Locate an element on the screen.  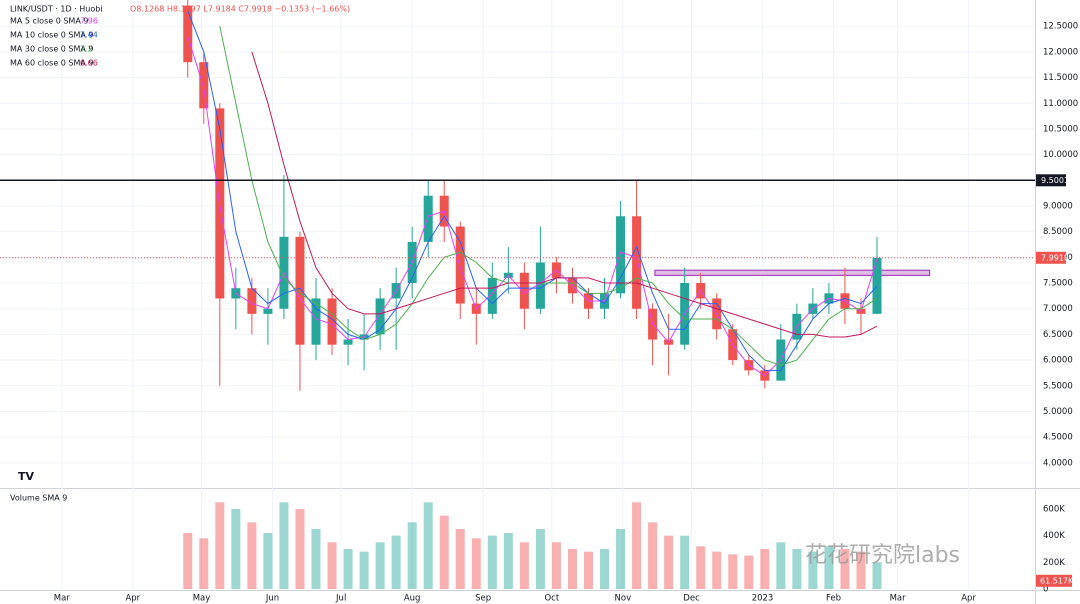
legend-label: MA 5 close 0 SMA 9 is located at coordinates (49, 21).